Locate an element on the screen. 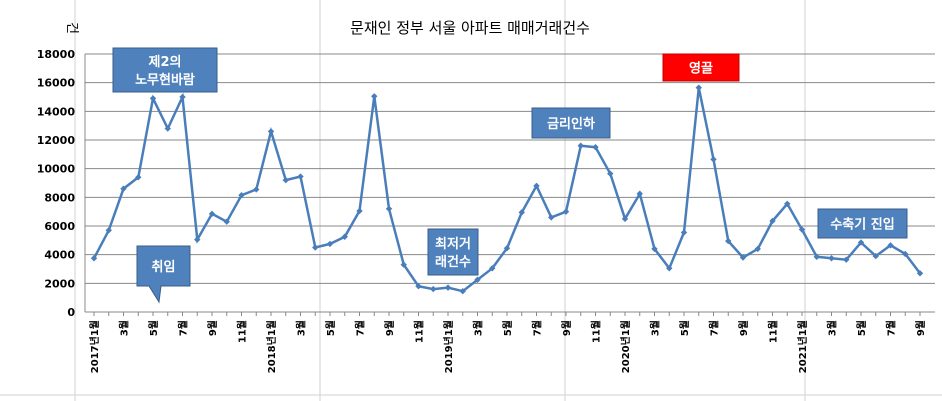 The height and width of the screenshot is (401, 942). y-tick-label: 8000 is located at coordinates (59, 197).